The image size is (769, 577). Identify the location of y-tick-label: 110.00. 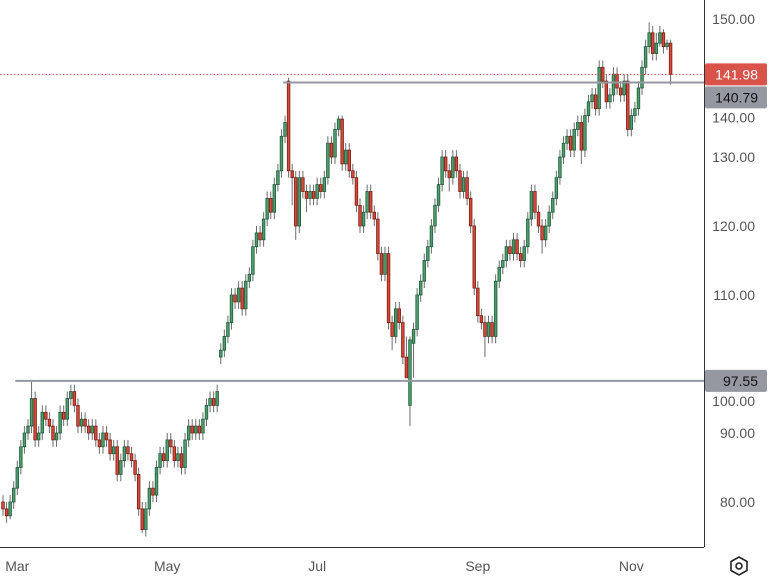
(734, 295).